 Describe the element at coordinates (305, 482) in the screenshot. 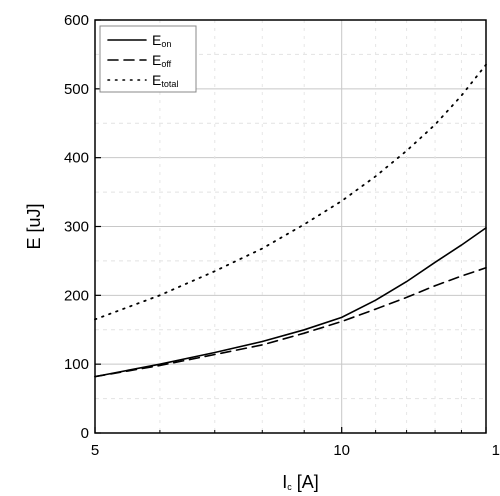

I see `x-axis-label-unit: [A]` at that location.